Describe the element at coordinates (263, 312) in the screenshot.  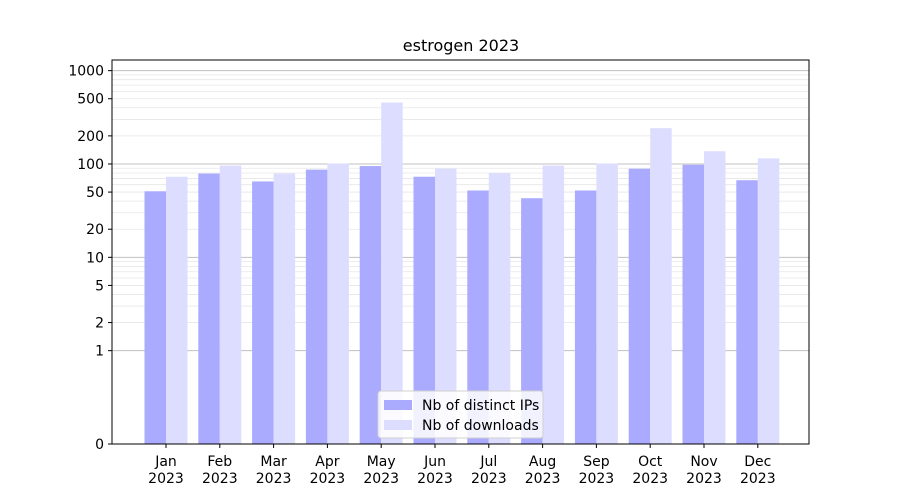
I see `bar-distinct-ips-mar` at that location.